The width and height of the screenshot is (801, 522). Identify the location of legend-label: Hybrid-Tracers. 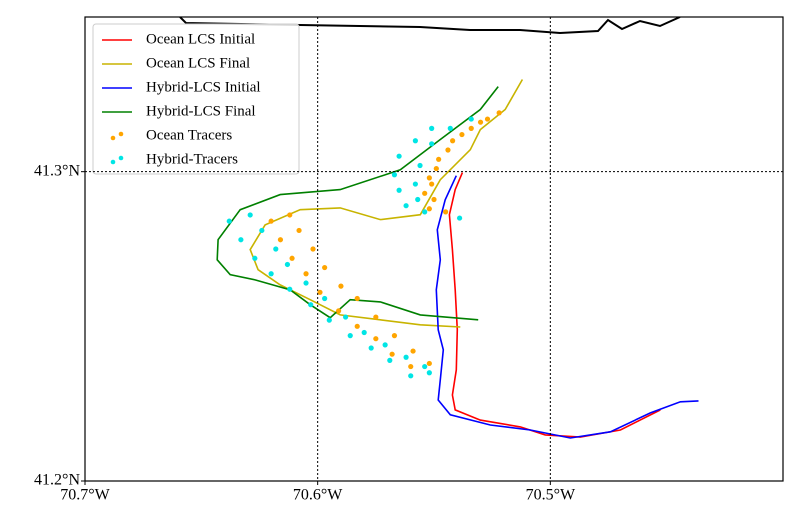
(192, 159).